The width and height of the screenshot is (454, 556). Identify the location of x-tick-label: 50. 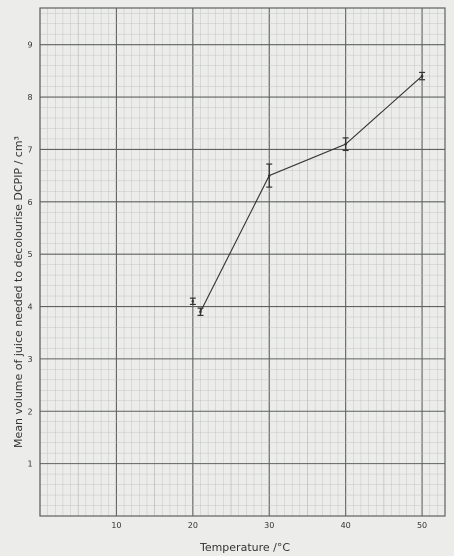
(422, 525).